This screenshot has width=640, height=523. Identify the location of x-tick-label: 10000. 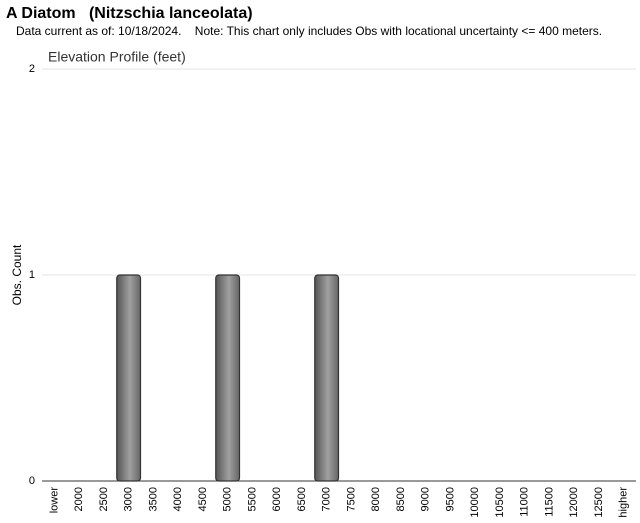
(475, 502).